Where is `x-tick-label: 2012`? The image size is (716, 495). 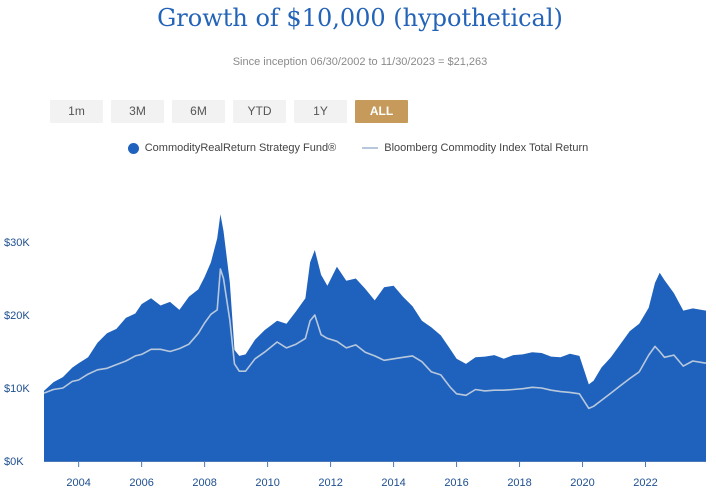
x-tick-label: 2012 is located at coordinates (330, 483).